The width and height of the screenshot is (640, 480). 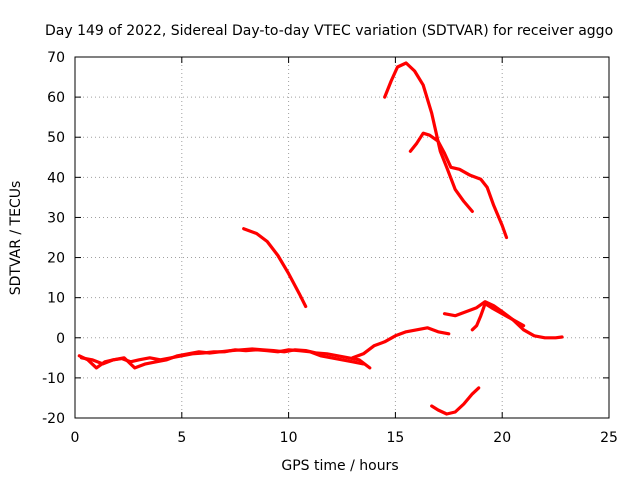 What do you see at coordinates (56, 138) in the screenshot?
I see `y-tick-label: 50` at bounding box center [56, 138].